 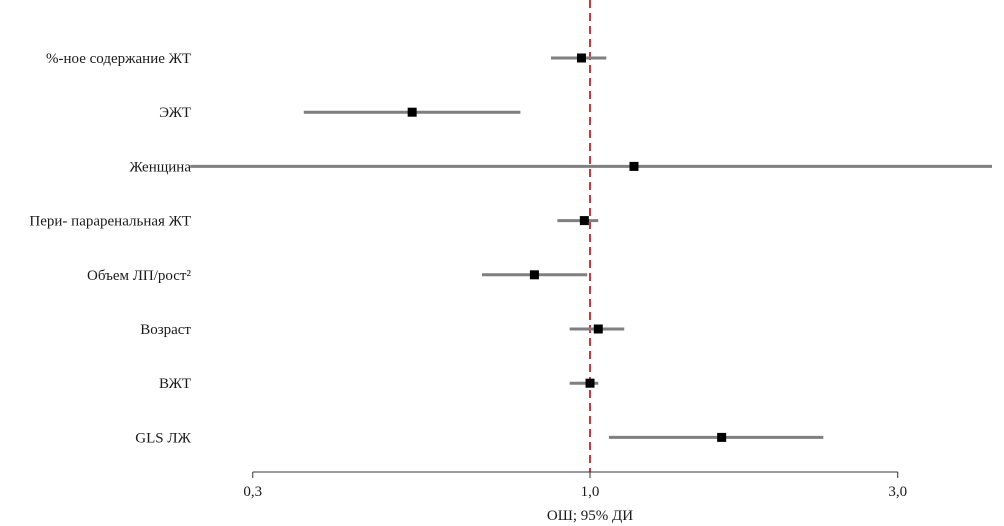 I want to click on row-label: GLS ЛЖ, so click(x=163, y=438).